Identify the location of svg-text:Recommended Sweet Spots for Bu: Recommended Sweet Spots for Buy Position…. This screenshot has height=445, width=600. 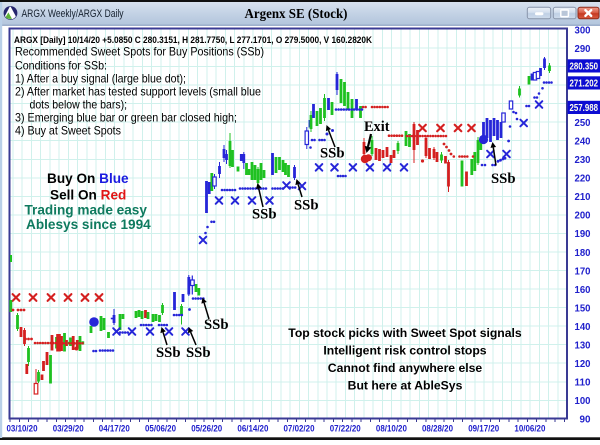
(139, 52).